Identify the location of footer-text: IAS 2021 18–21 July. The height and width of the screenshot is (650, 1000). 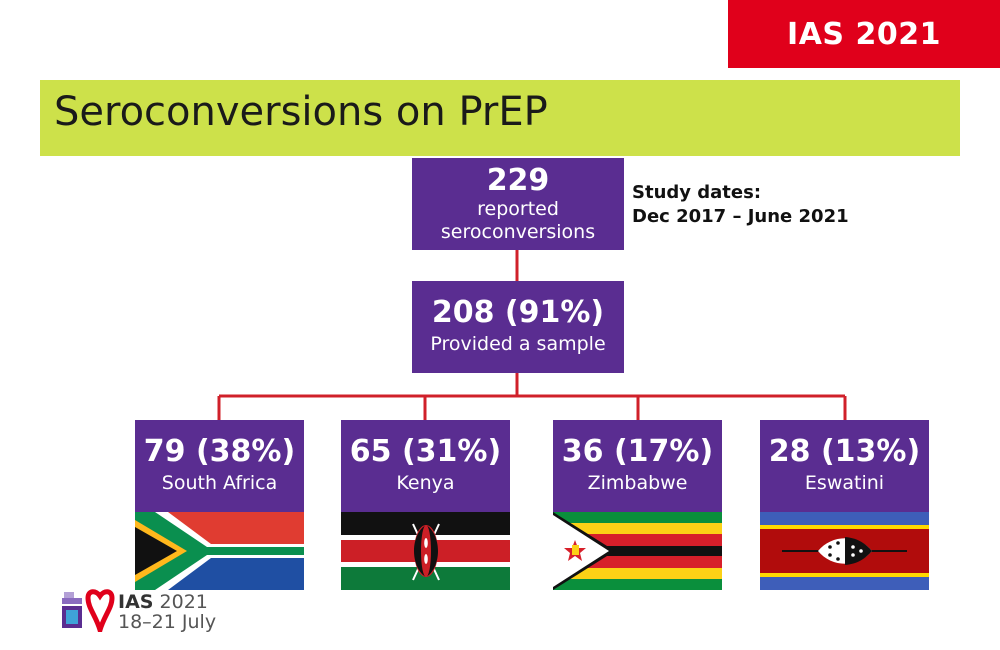
(167, 612).